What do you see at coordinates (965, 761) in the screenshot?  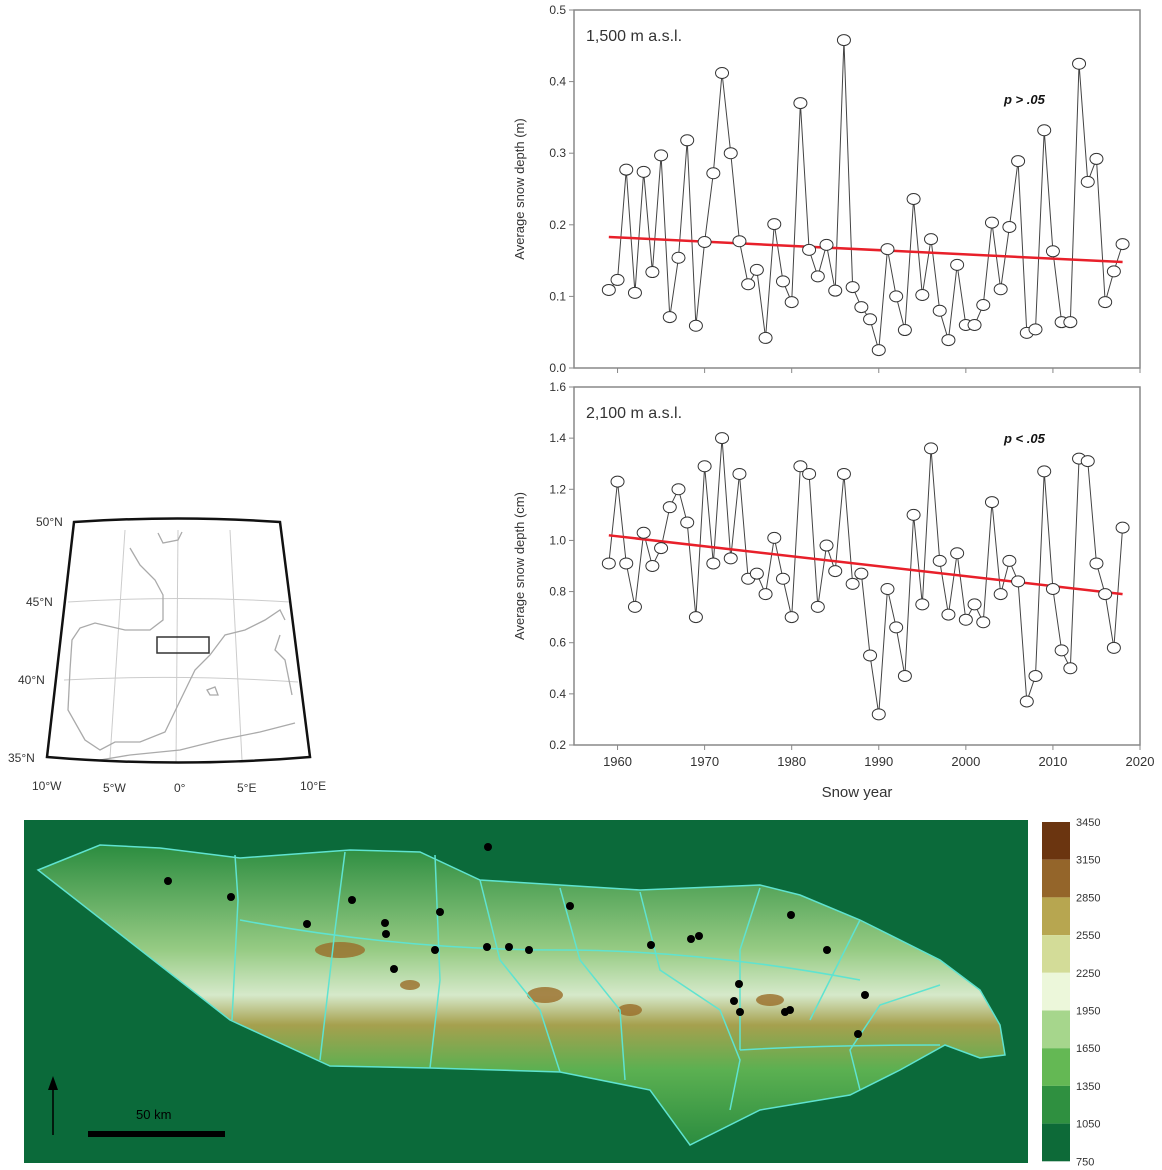 I see `x-tick-label: 2000` at bounding box center [965, 761].